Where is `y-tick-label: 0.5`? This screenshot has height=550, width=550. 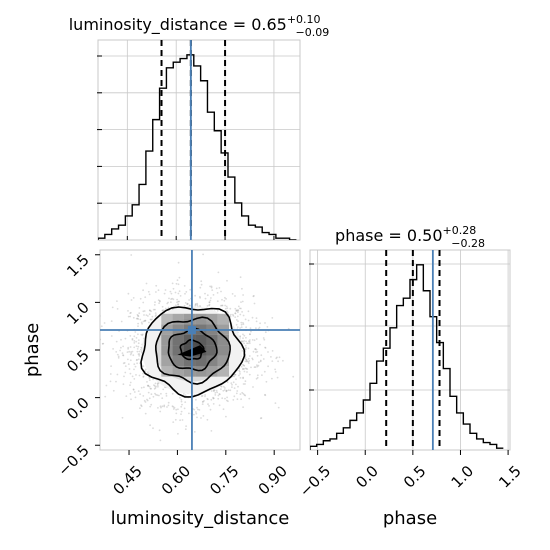 y-tick-label: 0.5 is located at coordinates (78, 361).